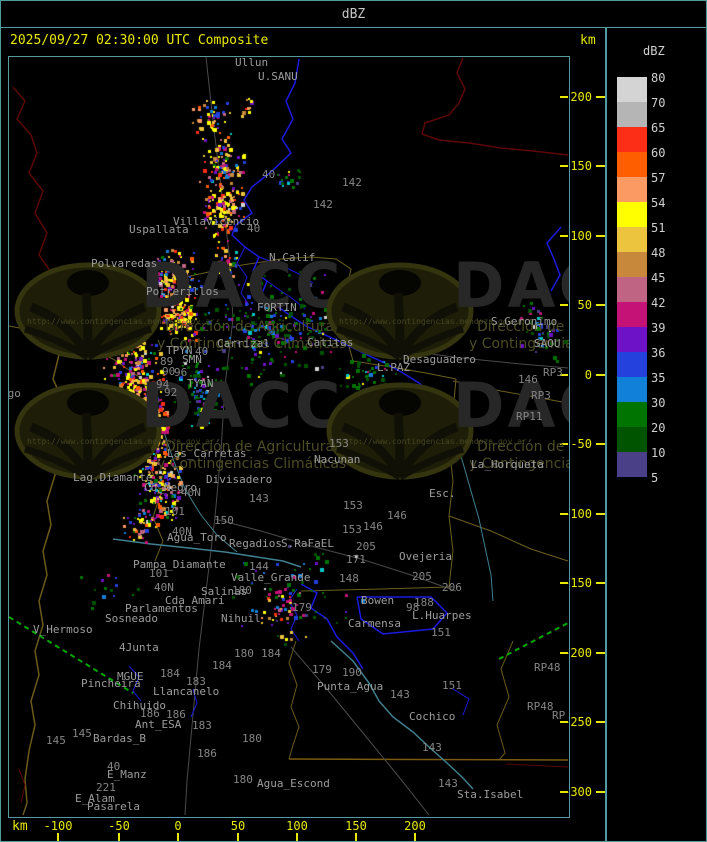 This screenshot has height=842, width=707. What do you see at coordinates (119, 826) in the screenshot?
I see `x-axis-tick-label: -50` at bounding box center [119, 826].